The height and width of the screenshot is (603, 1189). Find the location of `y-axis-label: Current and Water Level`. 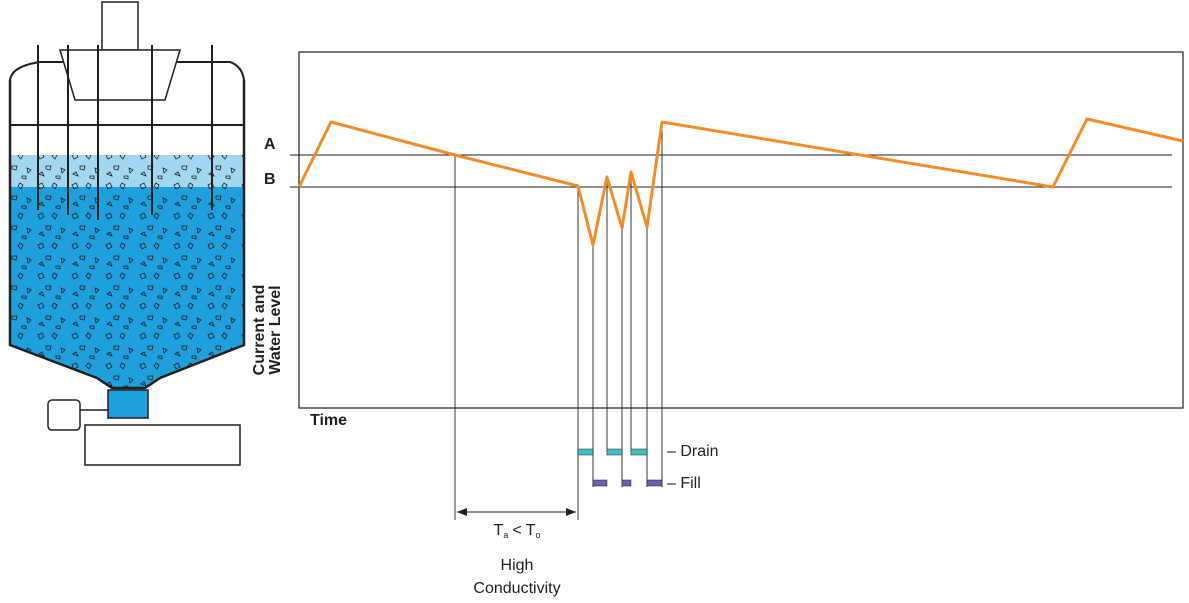

y-axis-label: Current and Water Level is located at coordinates (267, 330).